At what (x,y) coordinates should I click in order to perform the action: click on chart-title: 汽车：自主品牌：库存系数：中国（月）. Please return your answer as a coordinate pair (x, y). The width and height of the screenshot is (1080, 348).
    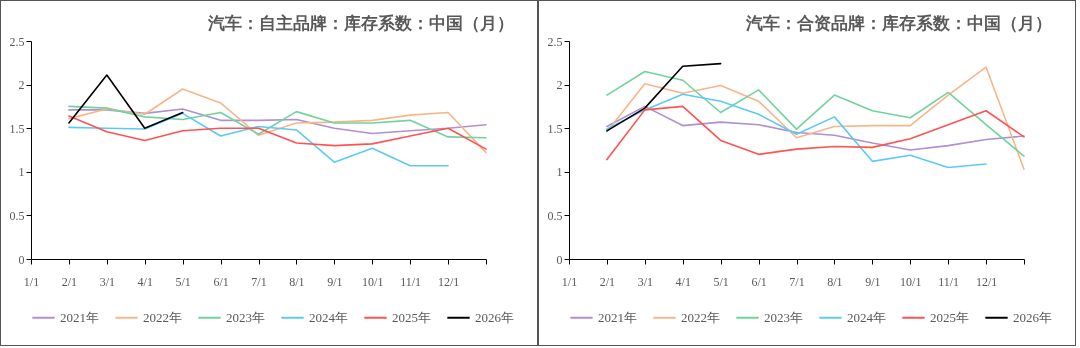
    Looking at the image, I should click on (360, 23).